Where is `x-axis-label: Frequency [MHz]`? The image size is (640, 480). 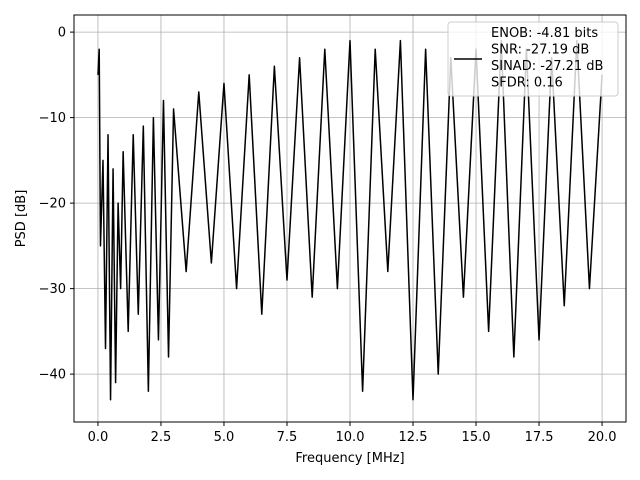
x-axis-label: Frequency [MHz] is located at coordinates (349, 458).